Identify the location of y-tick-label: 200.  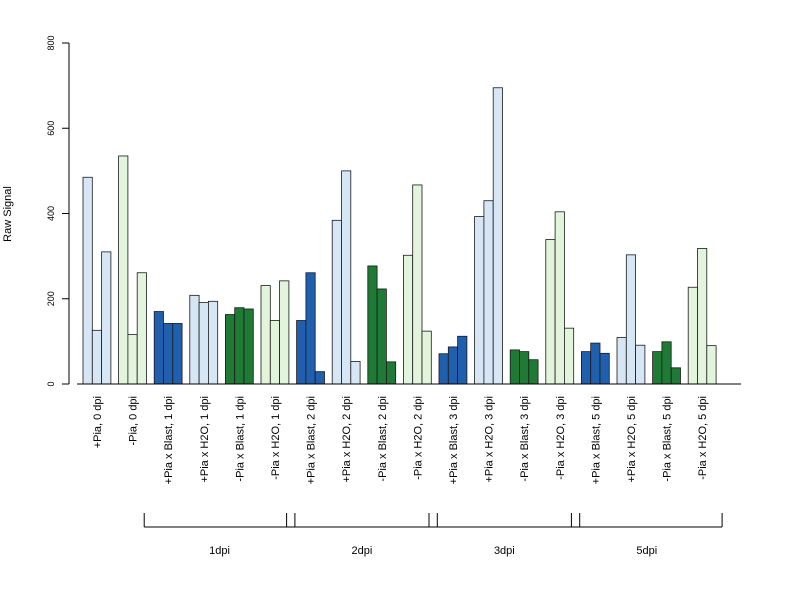
(51, 298).